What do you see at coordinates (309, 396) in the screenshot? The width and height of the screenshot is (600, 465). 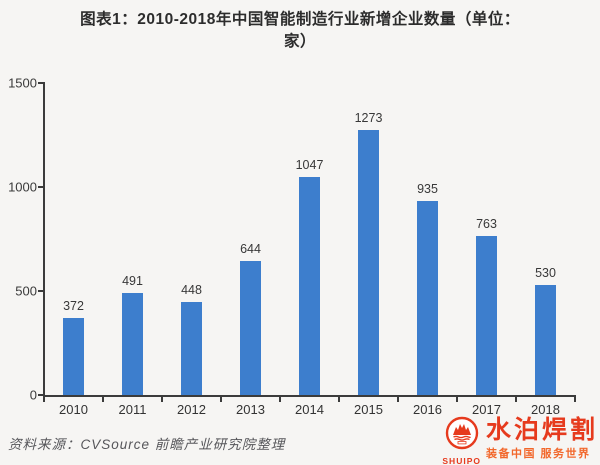 I see `x-axis-line` at bounding box center [309, 396].